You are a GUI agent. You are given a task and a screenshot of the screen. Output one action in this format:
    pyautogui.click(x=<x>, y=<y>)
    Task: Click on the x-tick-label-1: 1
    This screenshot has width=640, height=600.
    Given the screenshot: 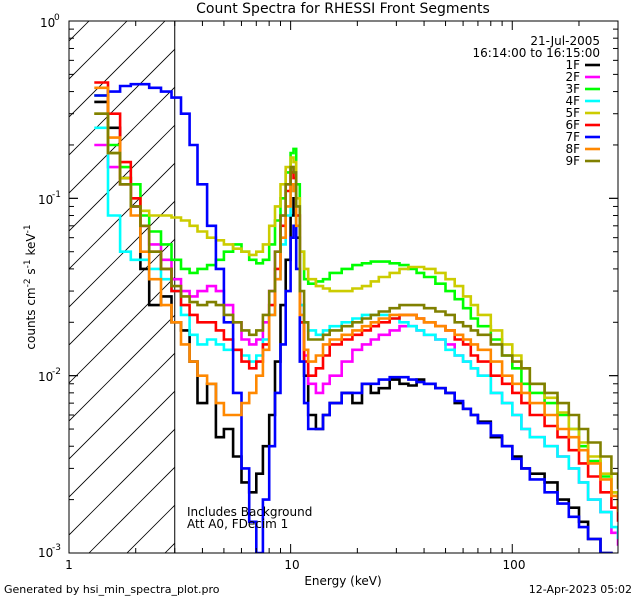 What is the action you would take?
    pyautogui.click(x=69, y=565)
    